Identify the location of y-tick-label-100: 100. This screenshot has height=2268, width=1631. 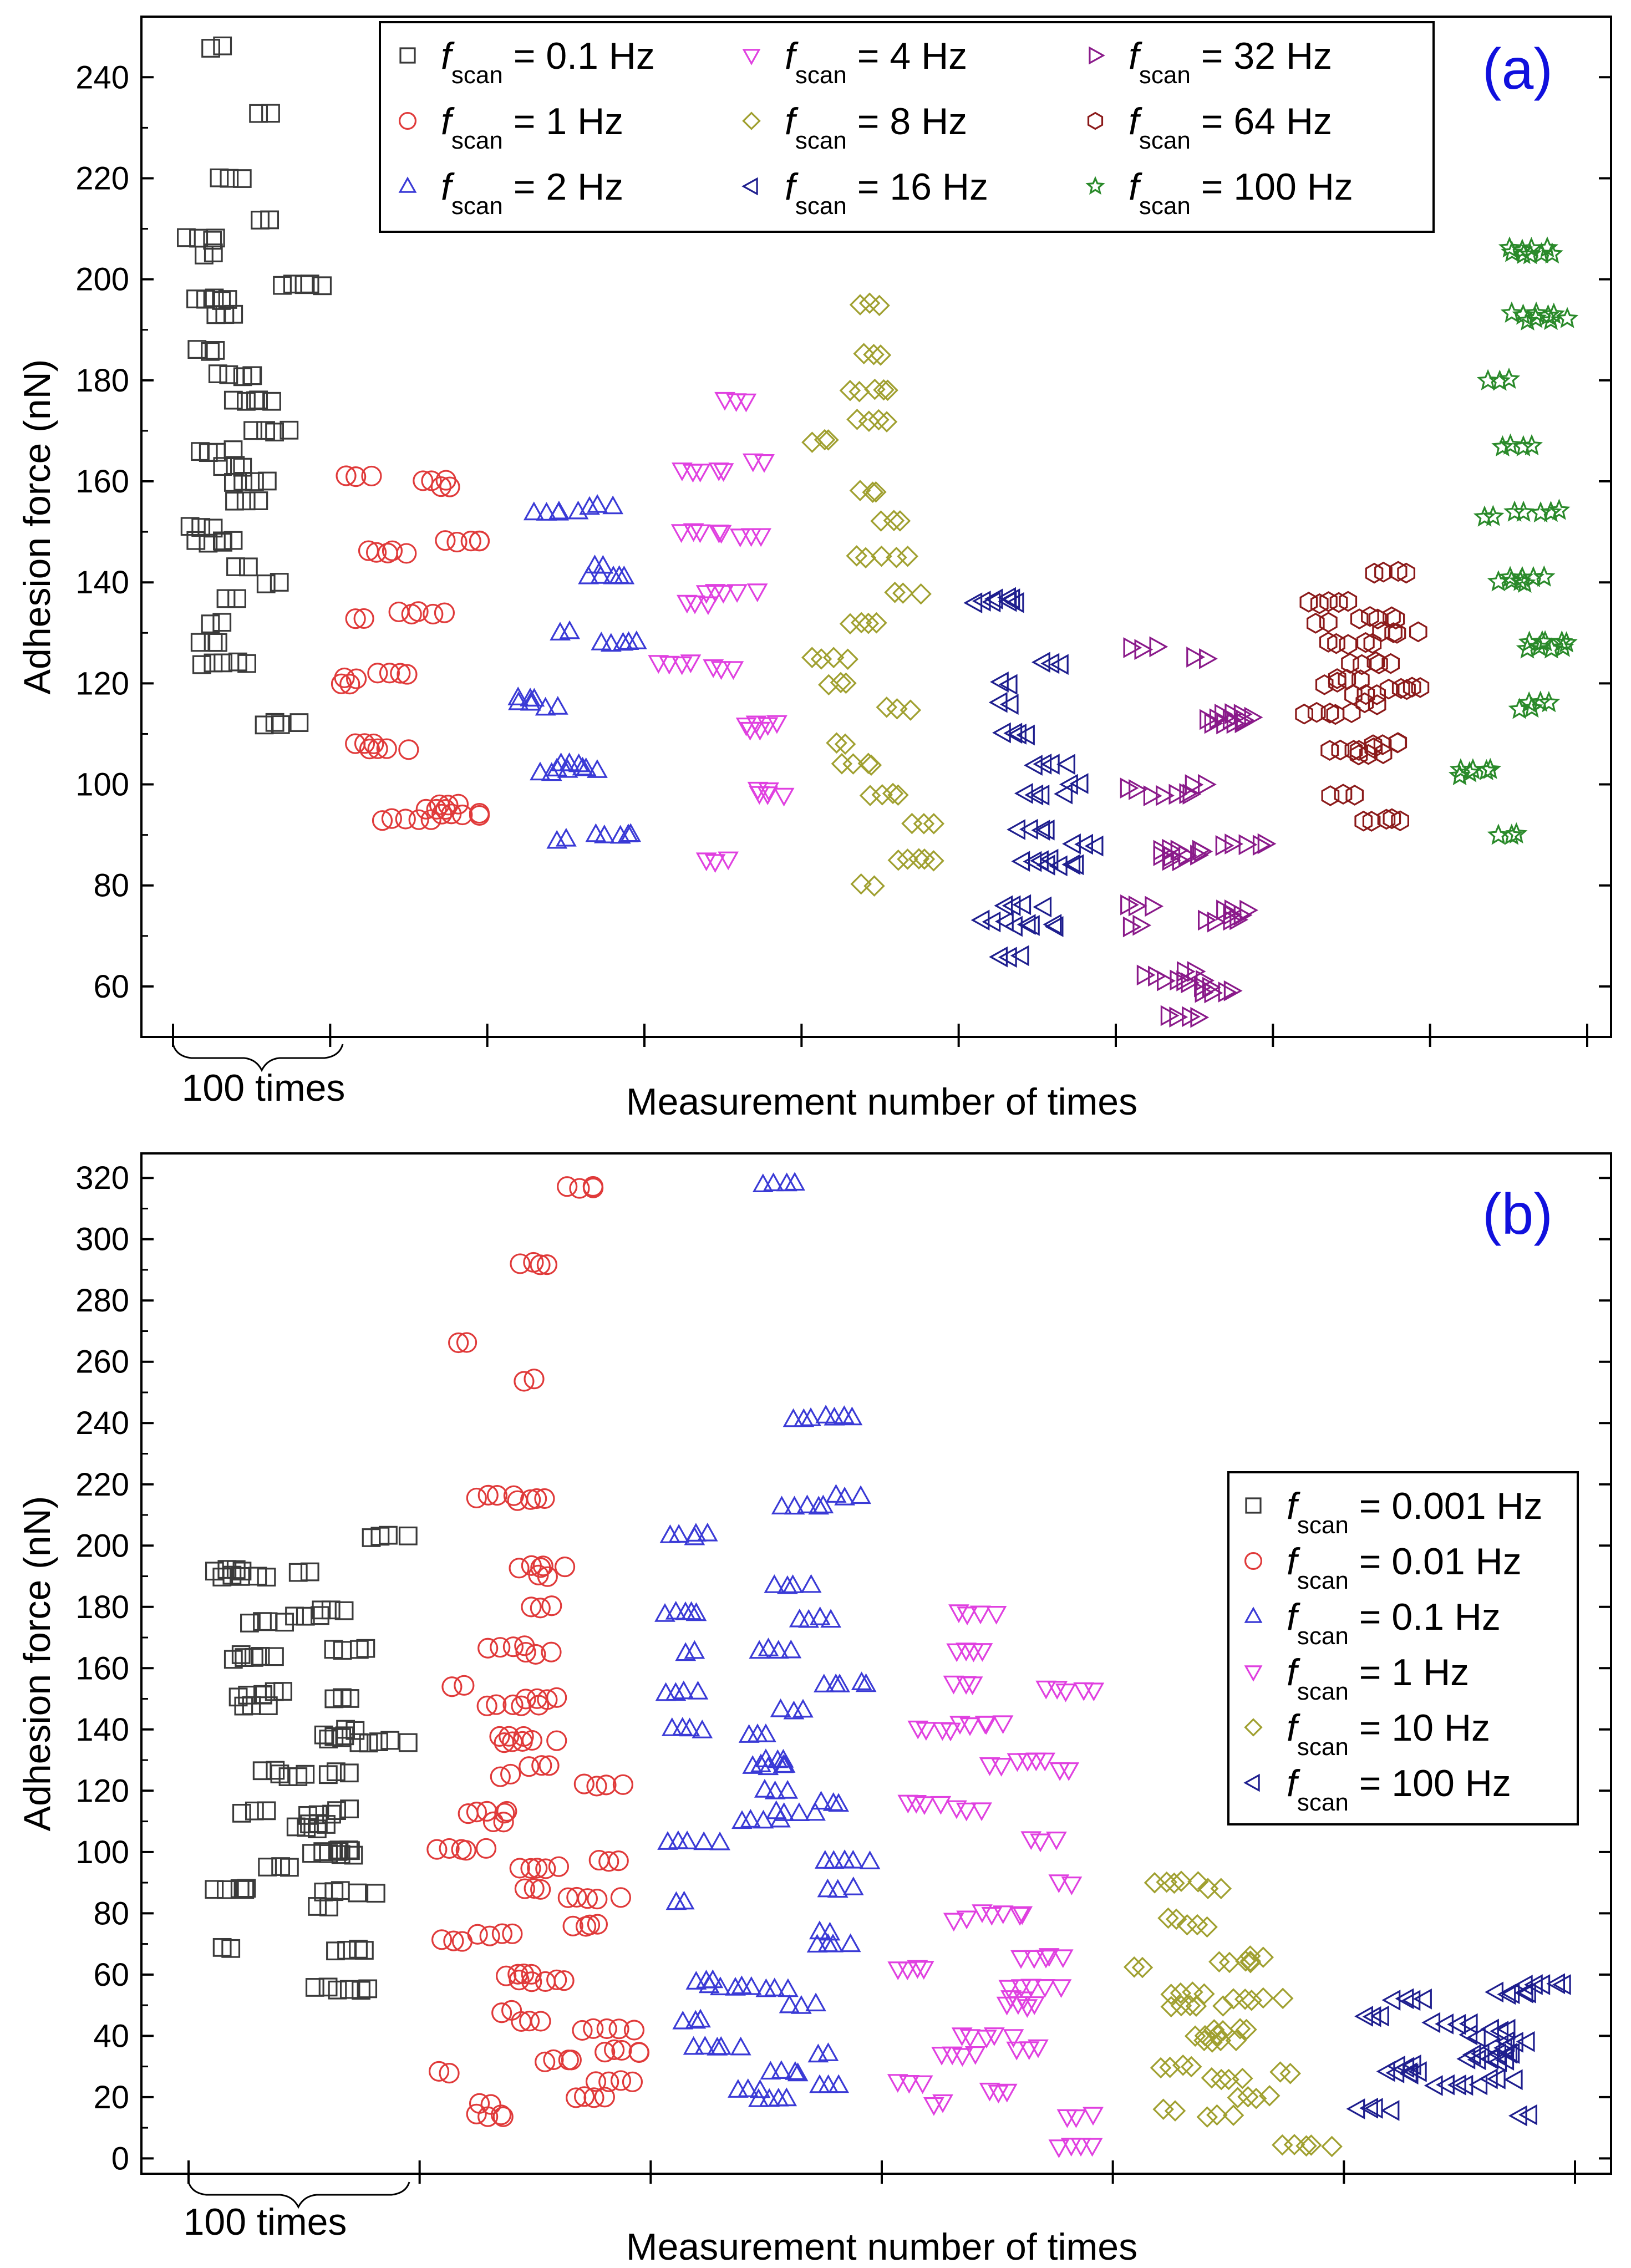
(102, 1852).